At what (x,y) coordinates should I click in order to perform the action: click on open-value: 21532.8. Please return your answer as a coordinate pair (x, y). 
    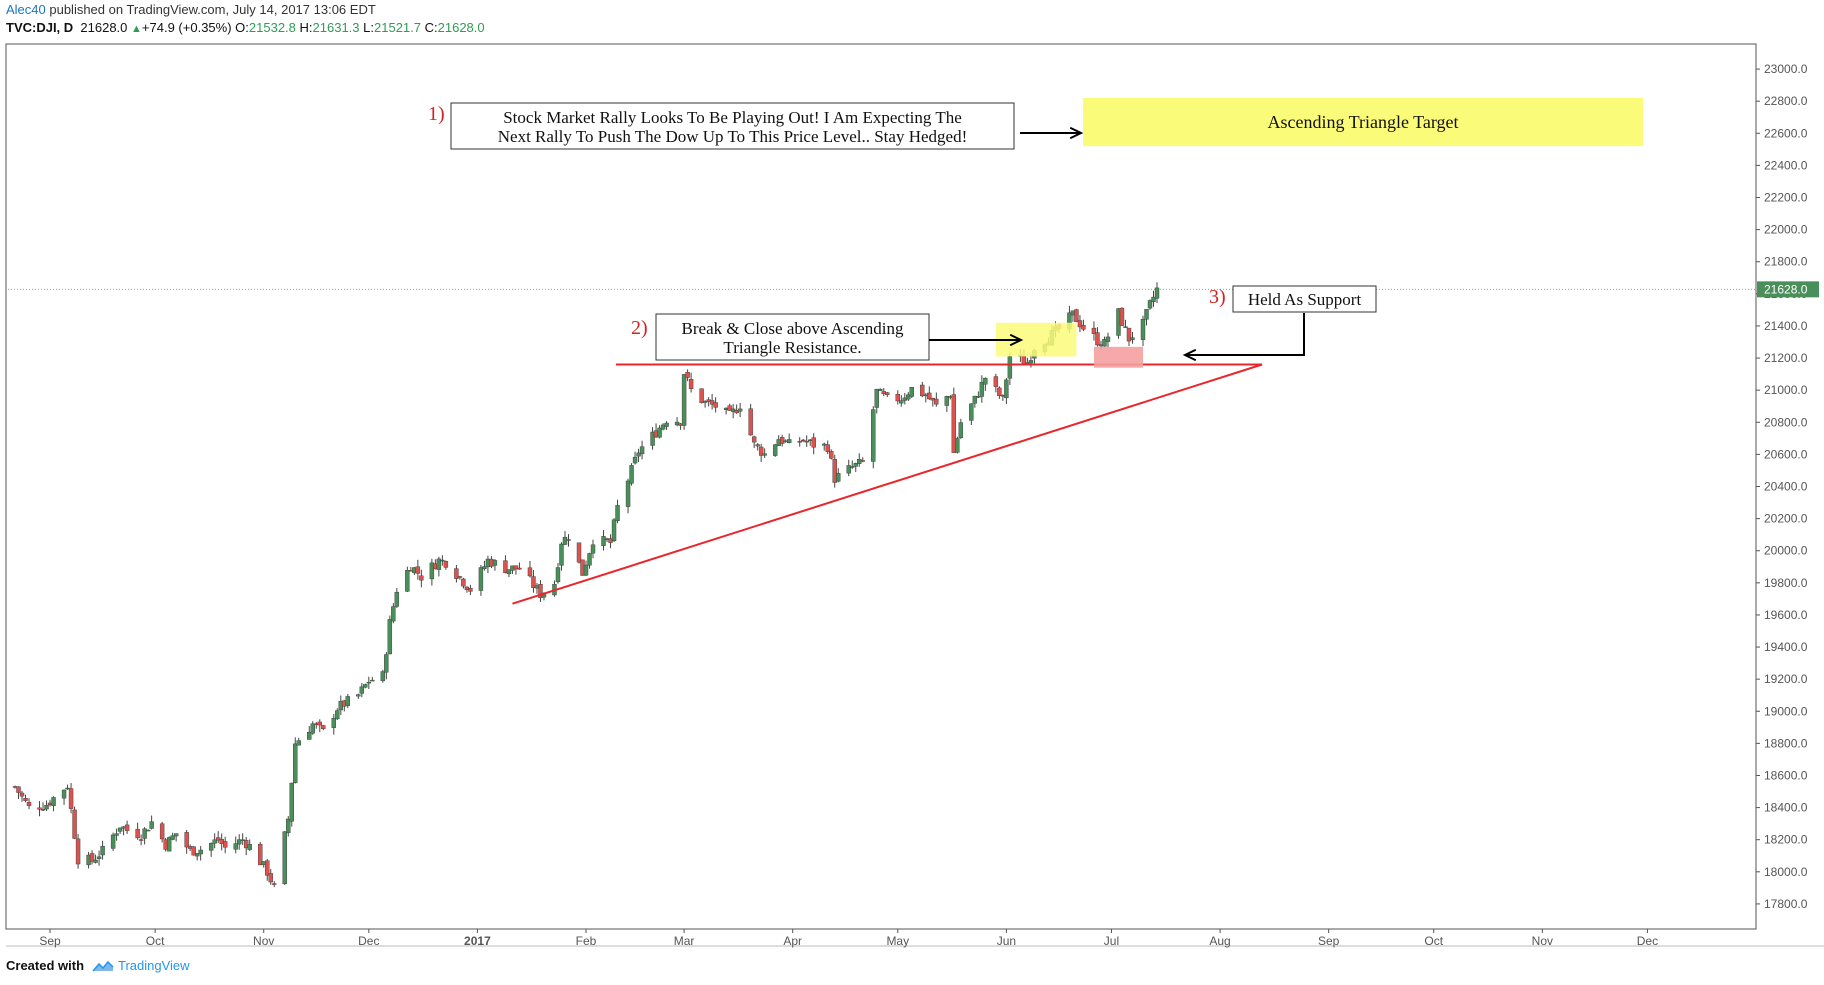
    Looking at the image, I should click on (272, 27).